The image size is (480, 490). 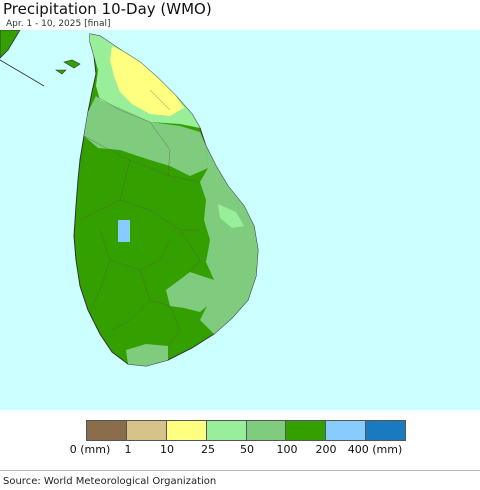 I want to click on legend-color-bar, so click(x=246, y=430).